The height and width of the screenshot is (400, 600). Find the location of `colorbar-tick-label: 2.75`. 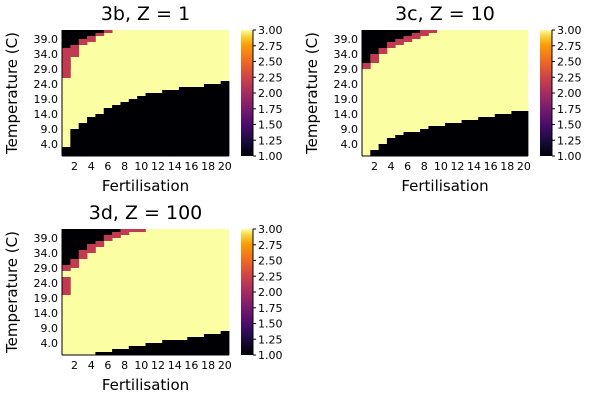

colorbar-tick-label: 2.75 is located at coordinates (270, 46).